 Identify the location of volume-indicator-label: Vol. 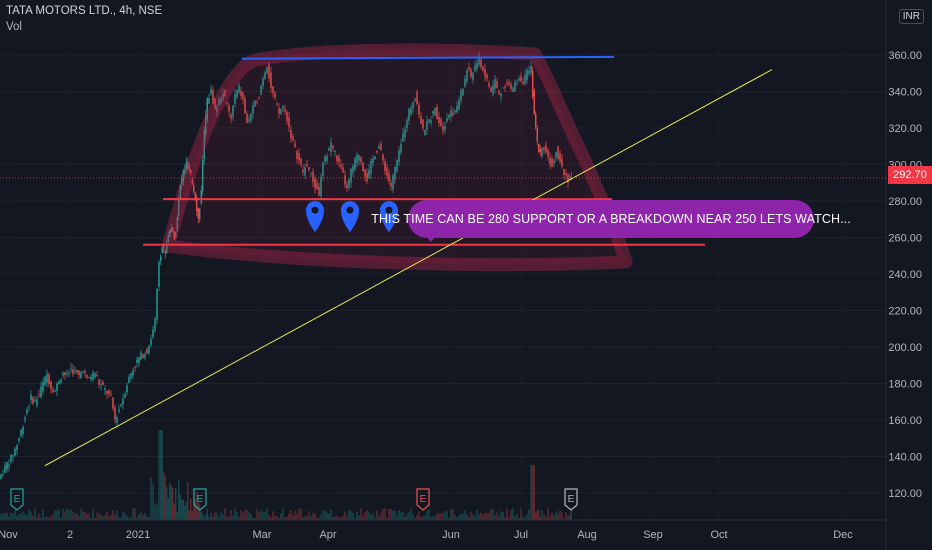
(14, 27).